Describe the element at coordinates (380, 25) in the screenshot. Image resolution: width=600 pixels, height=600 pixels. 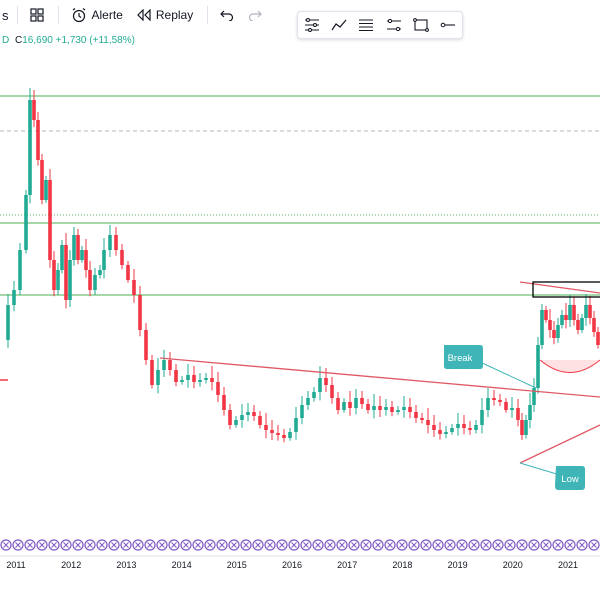
I see `drawing-toolbar` at that location.